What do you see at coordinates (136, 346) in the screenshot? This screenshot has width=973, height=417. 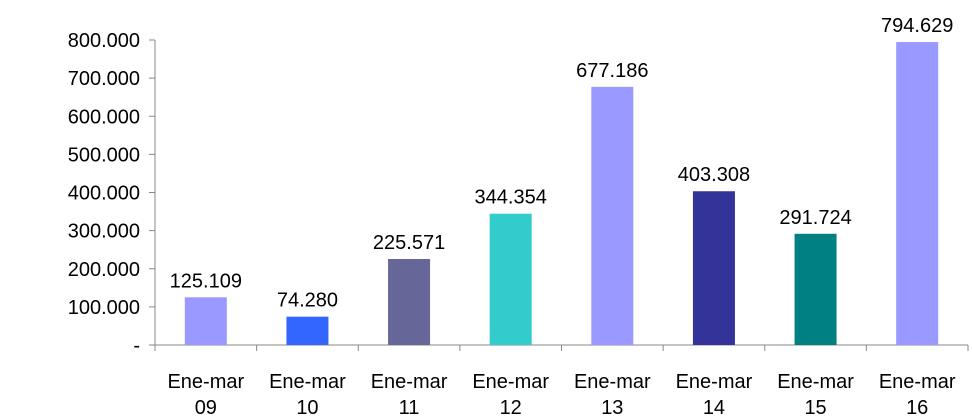 I see `y-tick-label: -` at bounding box center [136, 346].